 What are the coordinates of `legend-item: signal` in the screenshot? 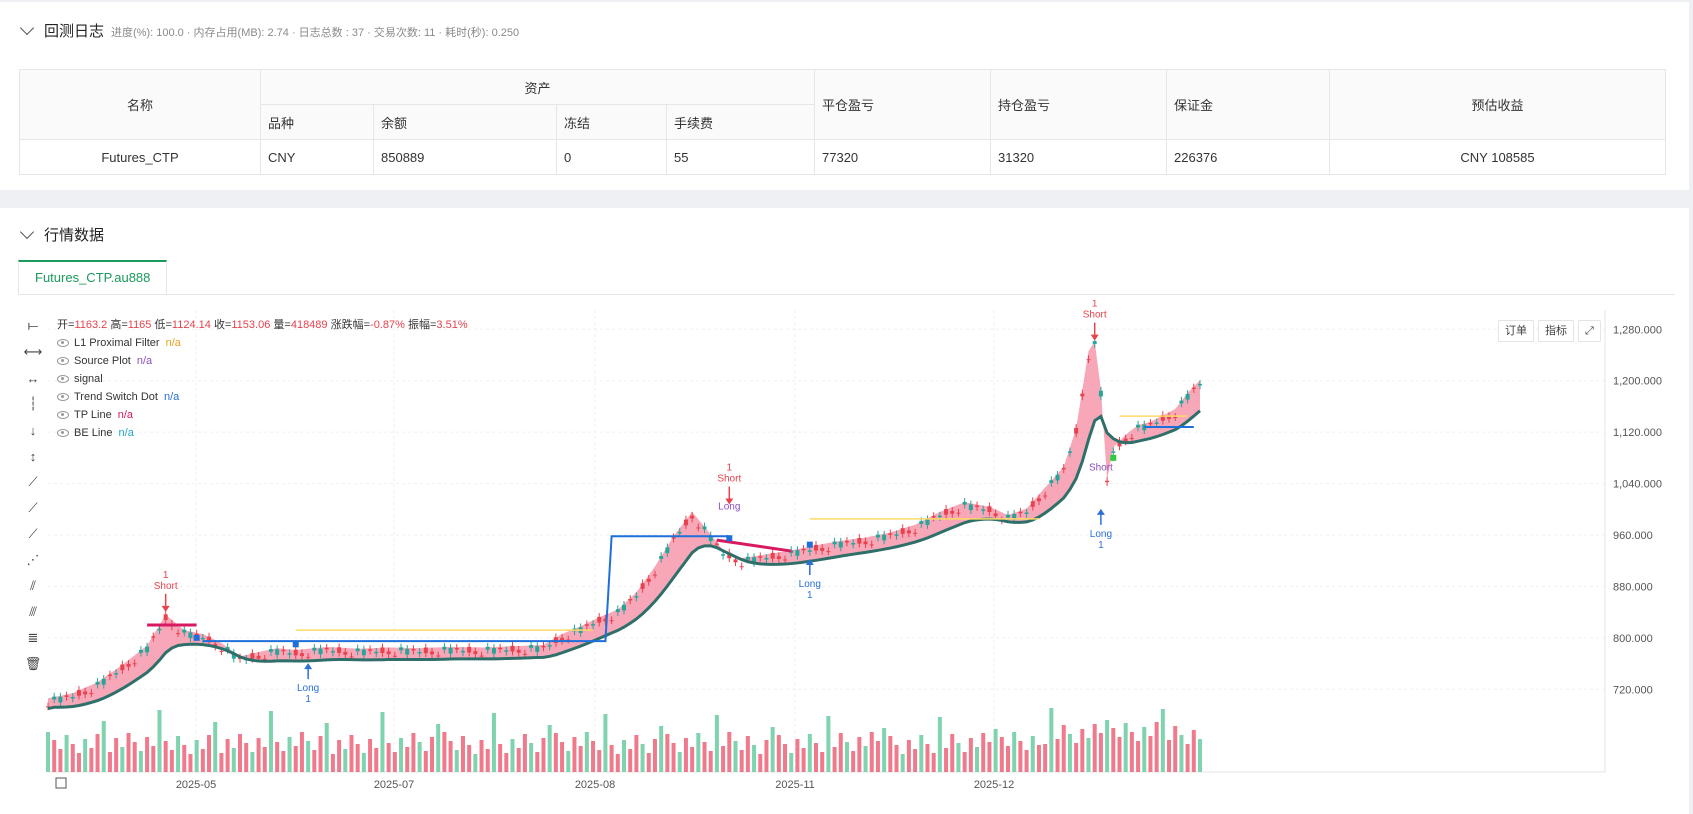 It's located at (262, 379).